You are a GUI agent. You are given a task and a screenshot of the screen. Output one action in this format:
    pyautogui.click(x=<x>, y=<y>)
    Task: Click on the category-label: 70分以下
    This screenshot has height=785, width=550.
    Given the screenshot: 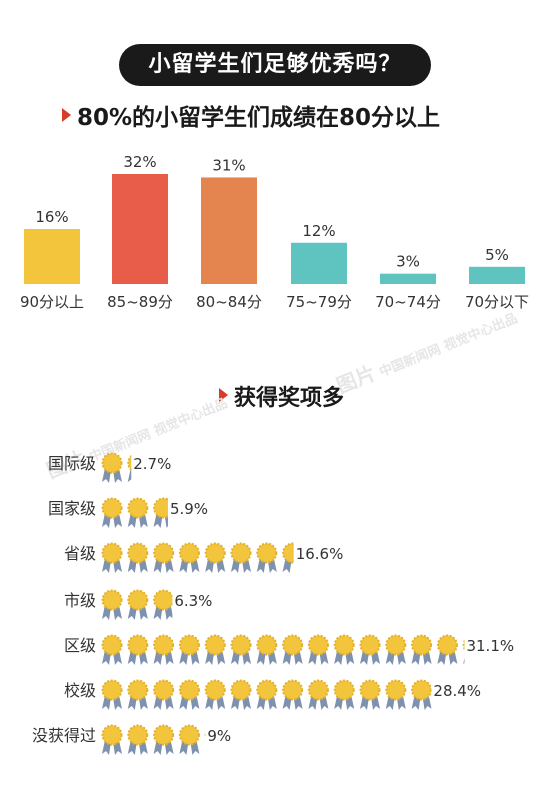 What is the action you would take?
    pyautogui.click(x=497, y=302)
    